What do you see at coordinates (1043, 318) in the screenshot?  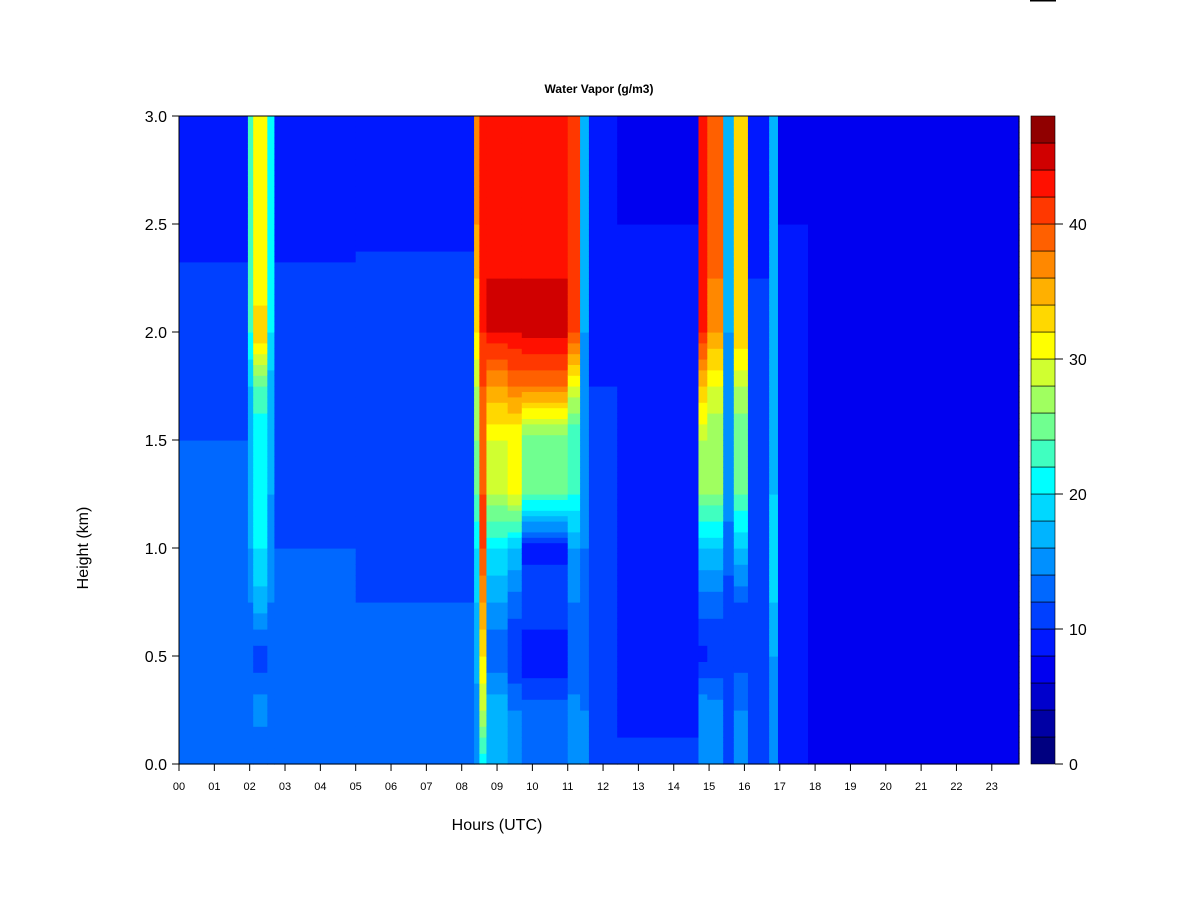 I see `colorbar-swatch` at bounding box center [1043, 318].